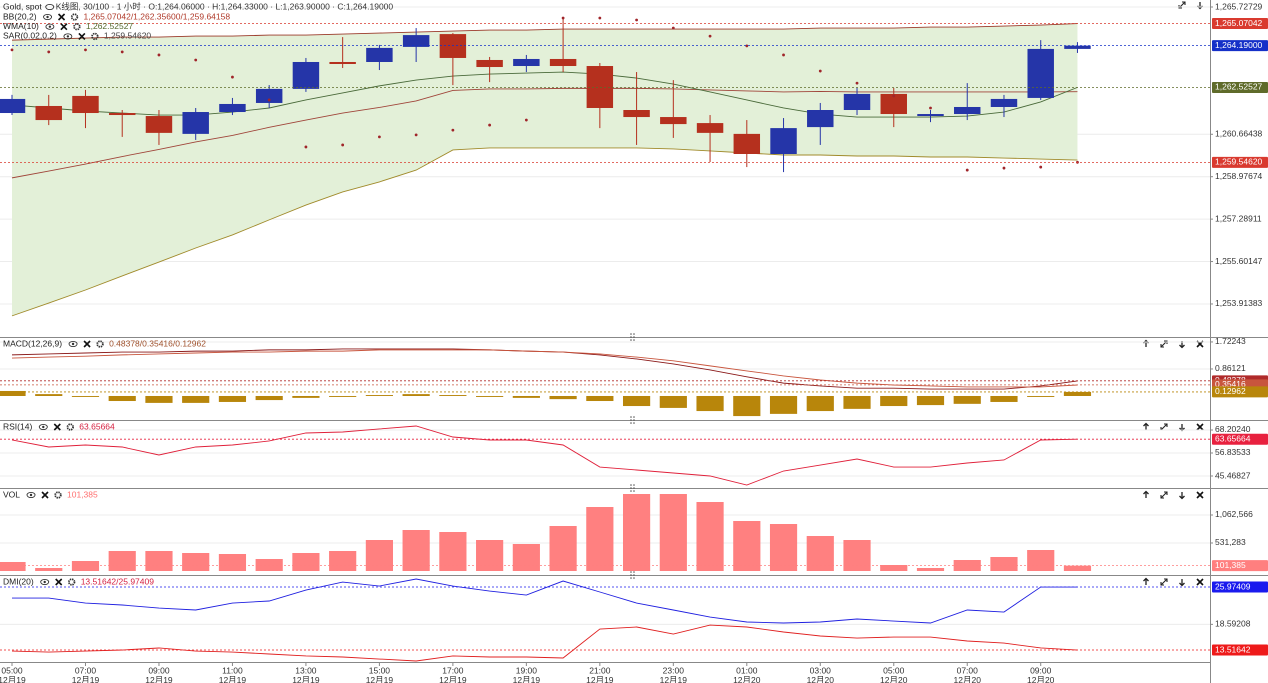 Image resolution: width=1268 pixels, height=683 pixels. What do you see at coordinates (636, 114) in the screenshot?
I see `candle-body` at bounding box center [636, 114].